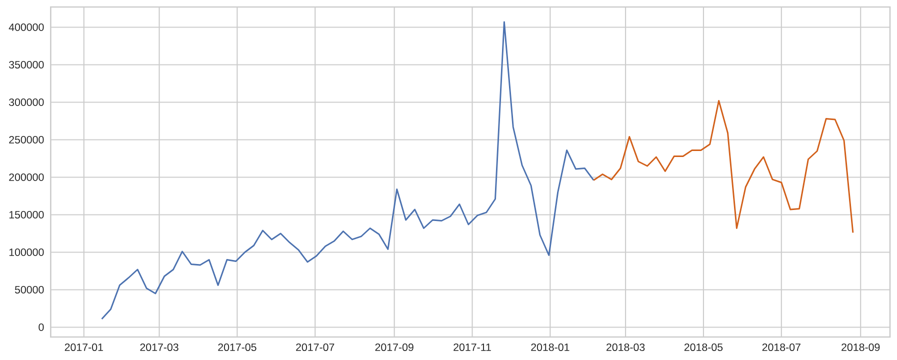 The image size is (897, 360). I want to click on x-tick-label: 2017-03, so click(159, 347).